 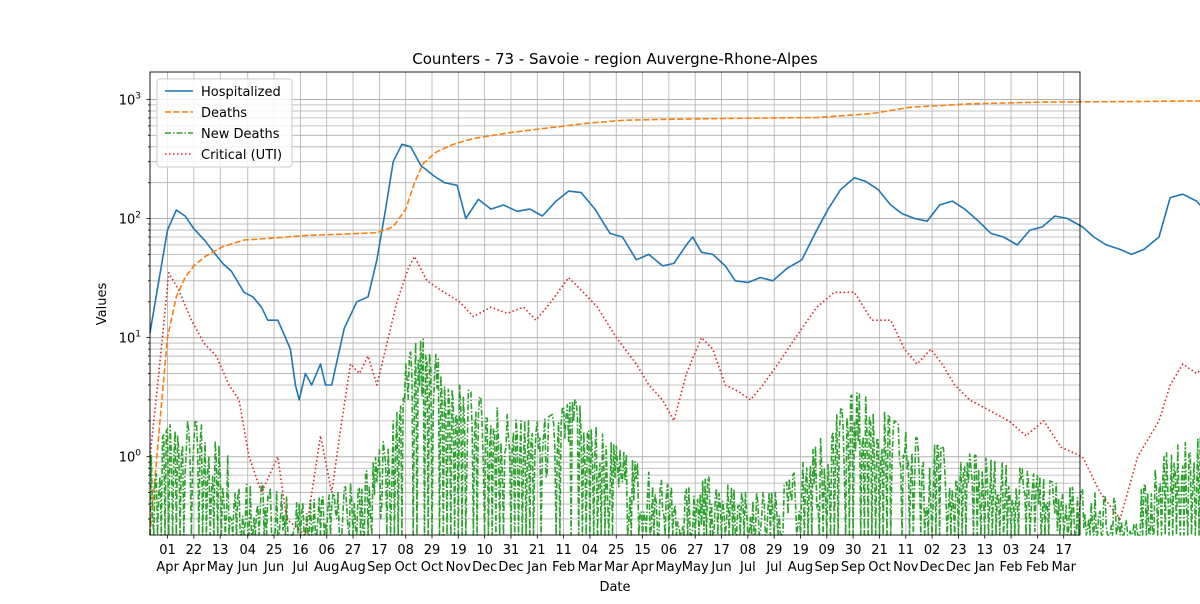 I want to click on legend-label: New Deaths, so click(x=240, y=134).